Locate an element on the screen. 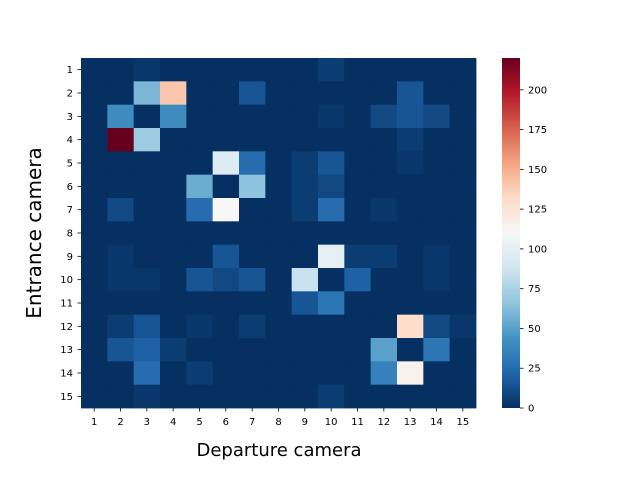 The width and height of the screenshot is (640, 480). x-tick-label: 8 is located at coordinates (278, 422).